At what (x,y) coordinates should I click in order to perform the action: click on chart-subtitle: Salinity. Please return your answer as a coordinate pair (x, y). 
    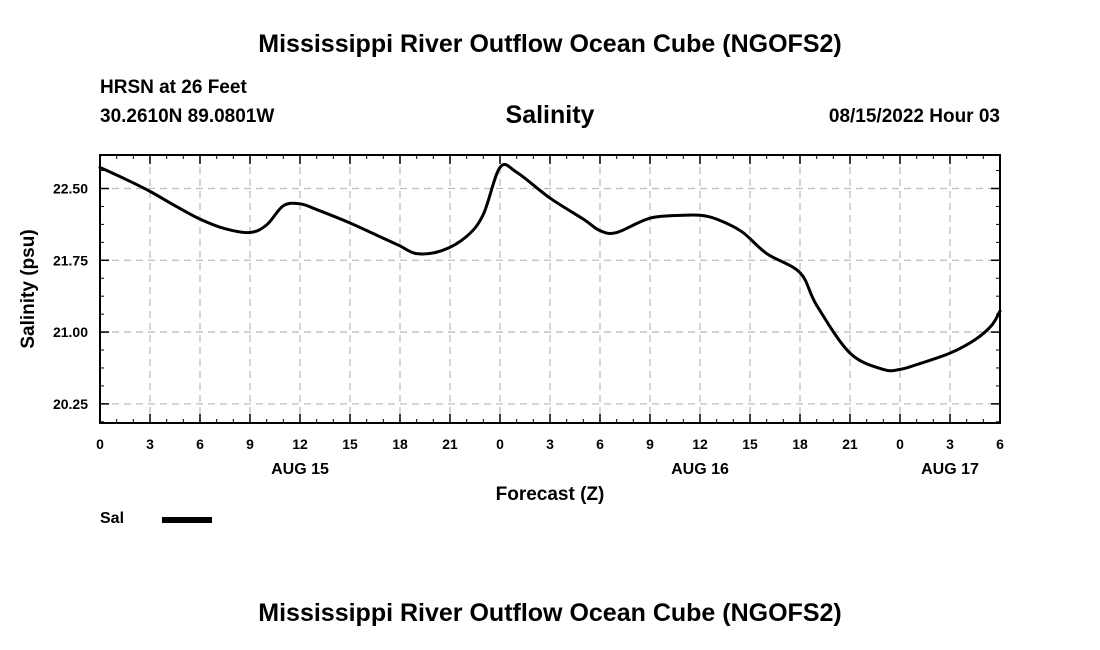
    Looking at the image, I should click on (550, 115).